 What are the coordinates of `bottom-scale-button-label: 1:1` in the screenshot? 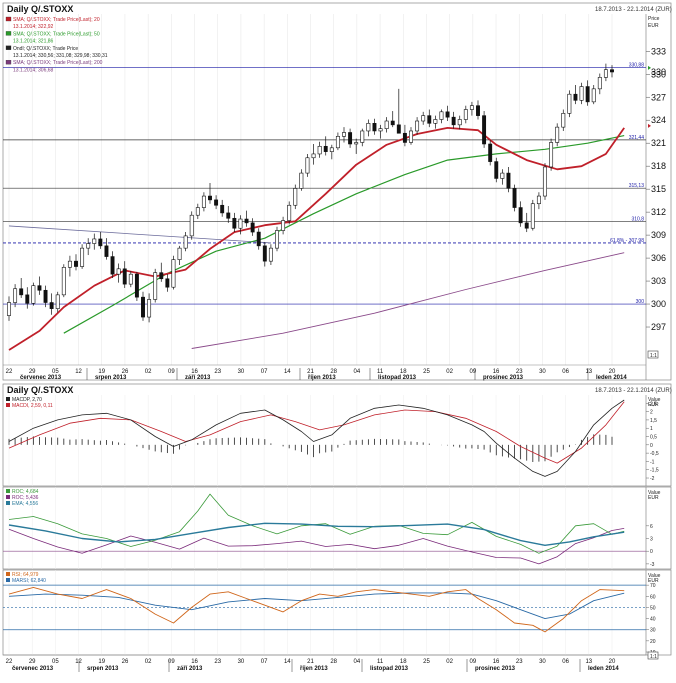 It's located at (653, 657).